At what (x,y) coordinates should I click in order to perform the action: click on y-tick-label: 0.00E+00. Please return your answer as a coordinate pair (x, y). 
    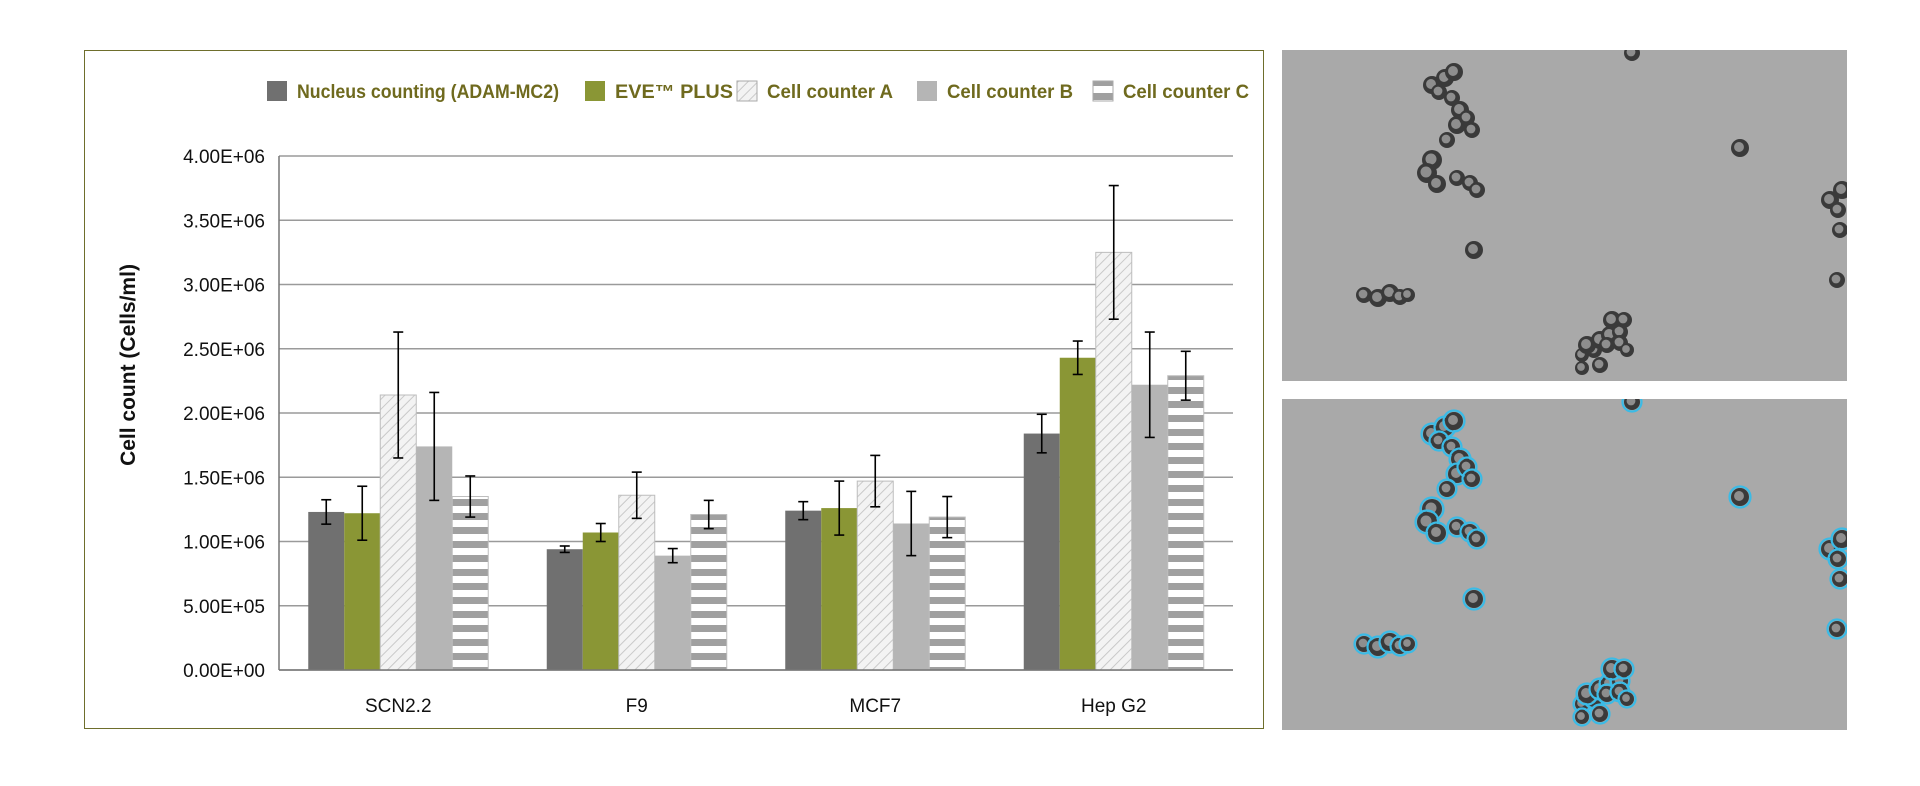
    Looking at the image, I should click on (224, 671).